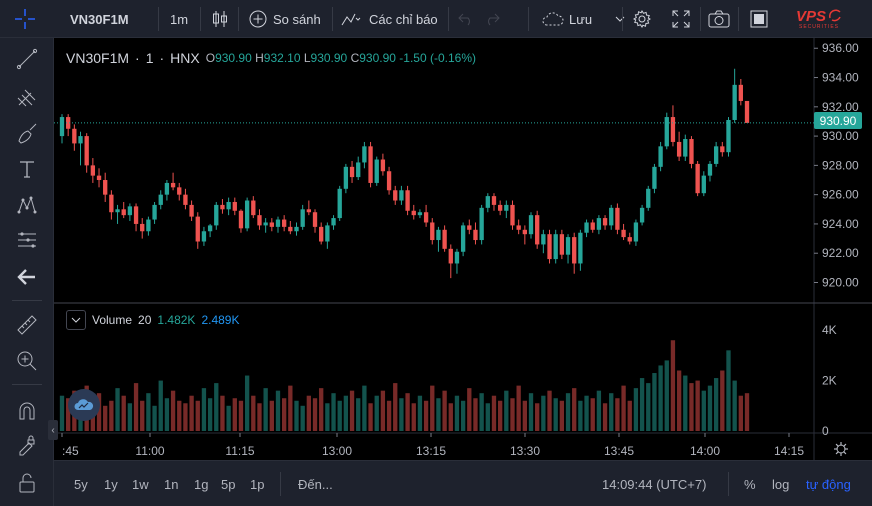 Image resolution: width=872 pixels, height=506 pixels. What do you see at coordinates (76, 320) in the screenshot?
I see `collapse-legend-button` at bounding box center [76, 320].